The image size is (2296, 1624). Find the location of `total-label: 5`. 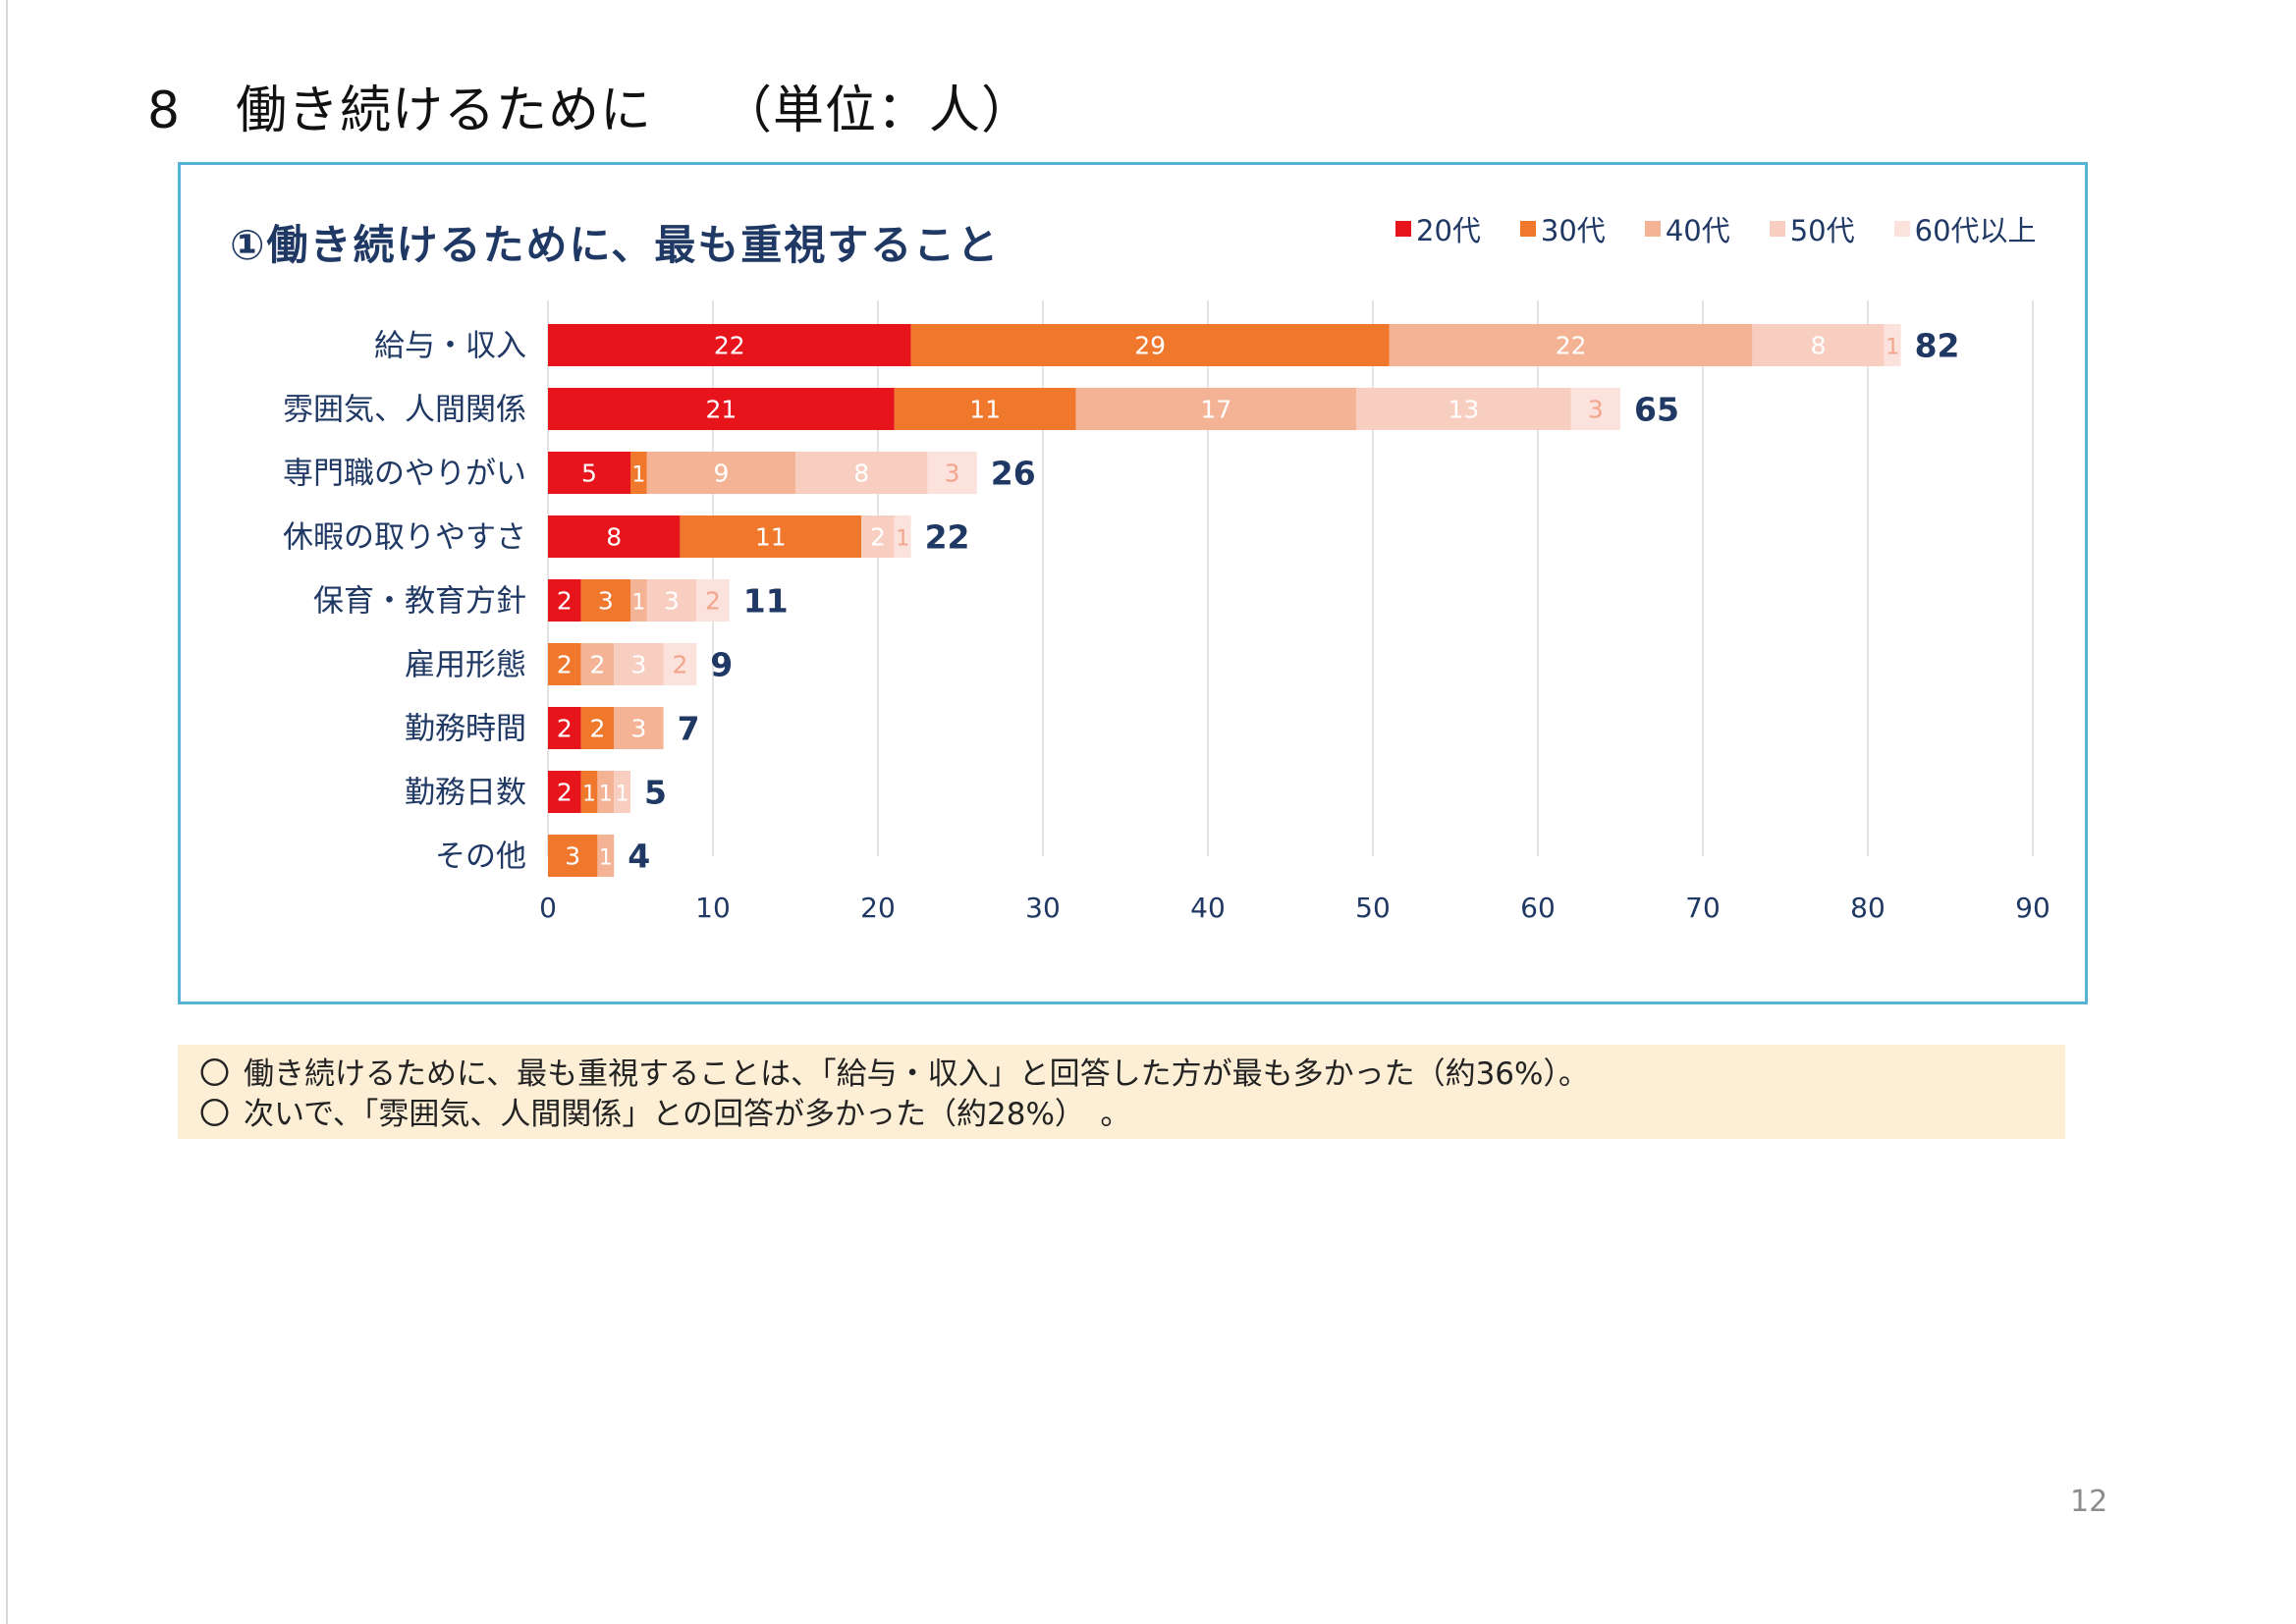

total-label: 5 is located at coordinates (655, 793).